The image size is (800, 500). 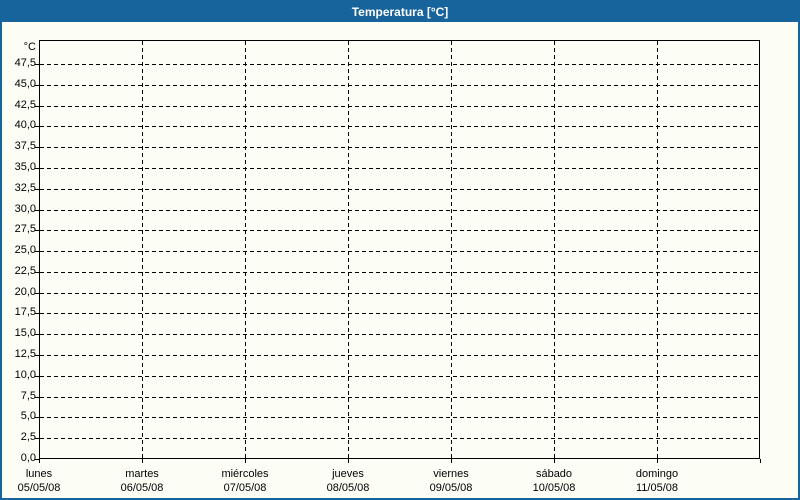 I want to click on y-axis-tick-label: 5,0, so click(x=28, y=416).